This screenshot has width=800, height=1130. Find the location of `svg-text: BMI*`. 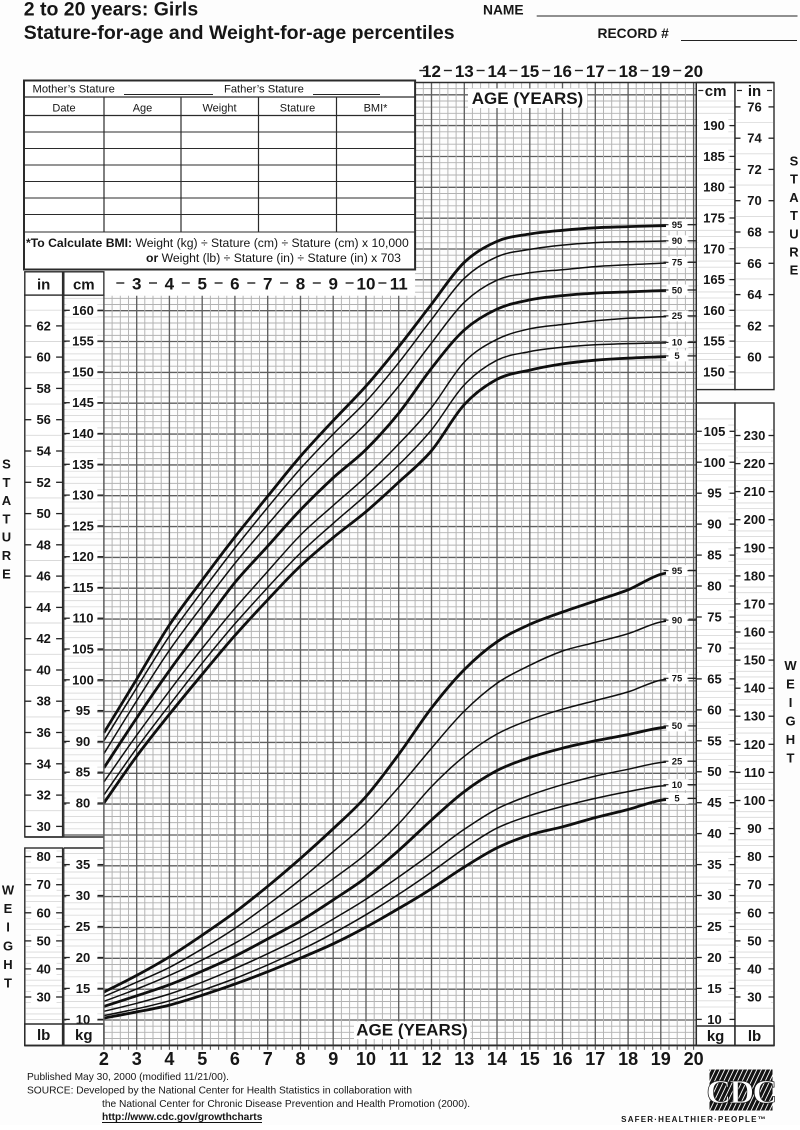

svg-text: BMI* is located at coordinates (376, 109).